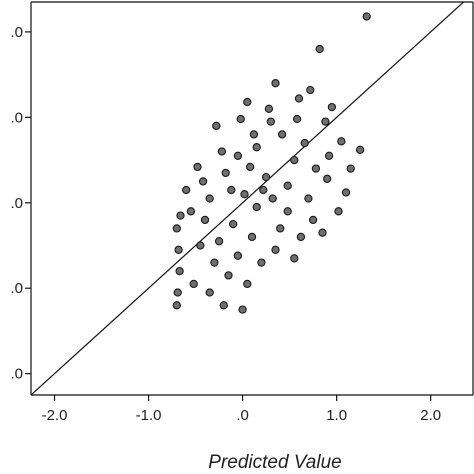 This screenshot has height=474, width=474. Describe the element at coordinates (274, 462) in the screenshot. I see `x-axis-title: Predicted Value` at that location.